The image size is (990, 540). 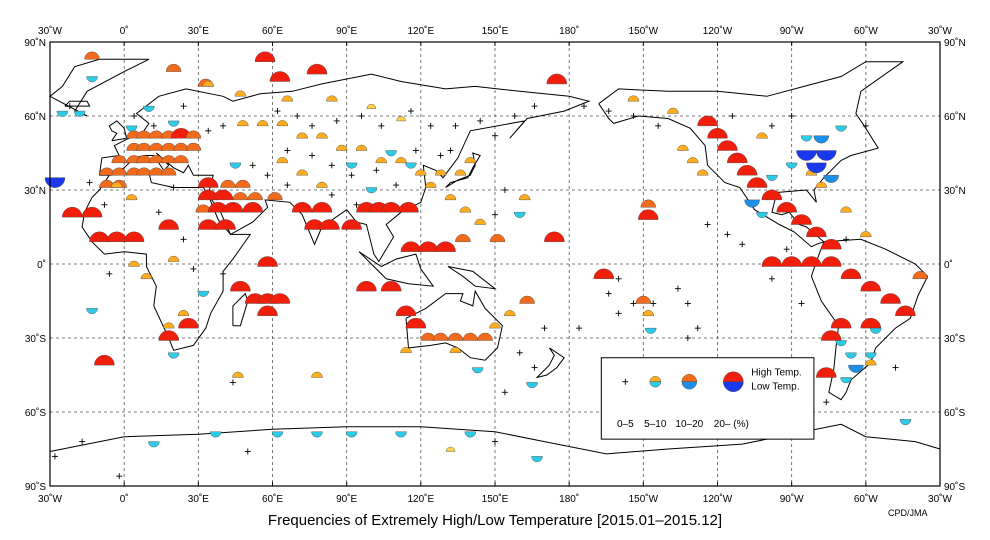 What do you see at coordinates (495, 31) in the screenshot?
I see `x-tick-label-top: 150˚E` at bounding box center [495, 31].